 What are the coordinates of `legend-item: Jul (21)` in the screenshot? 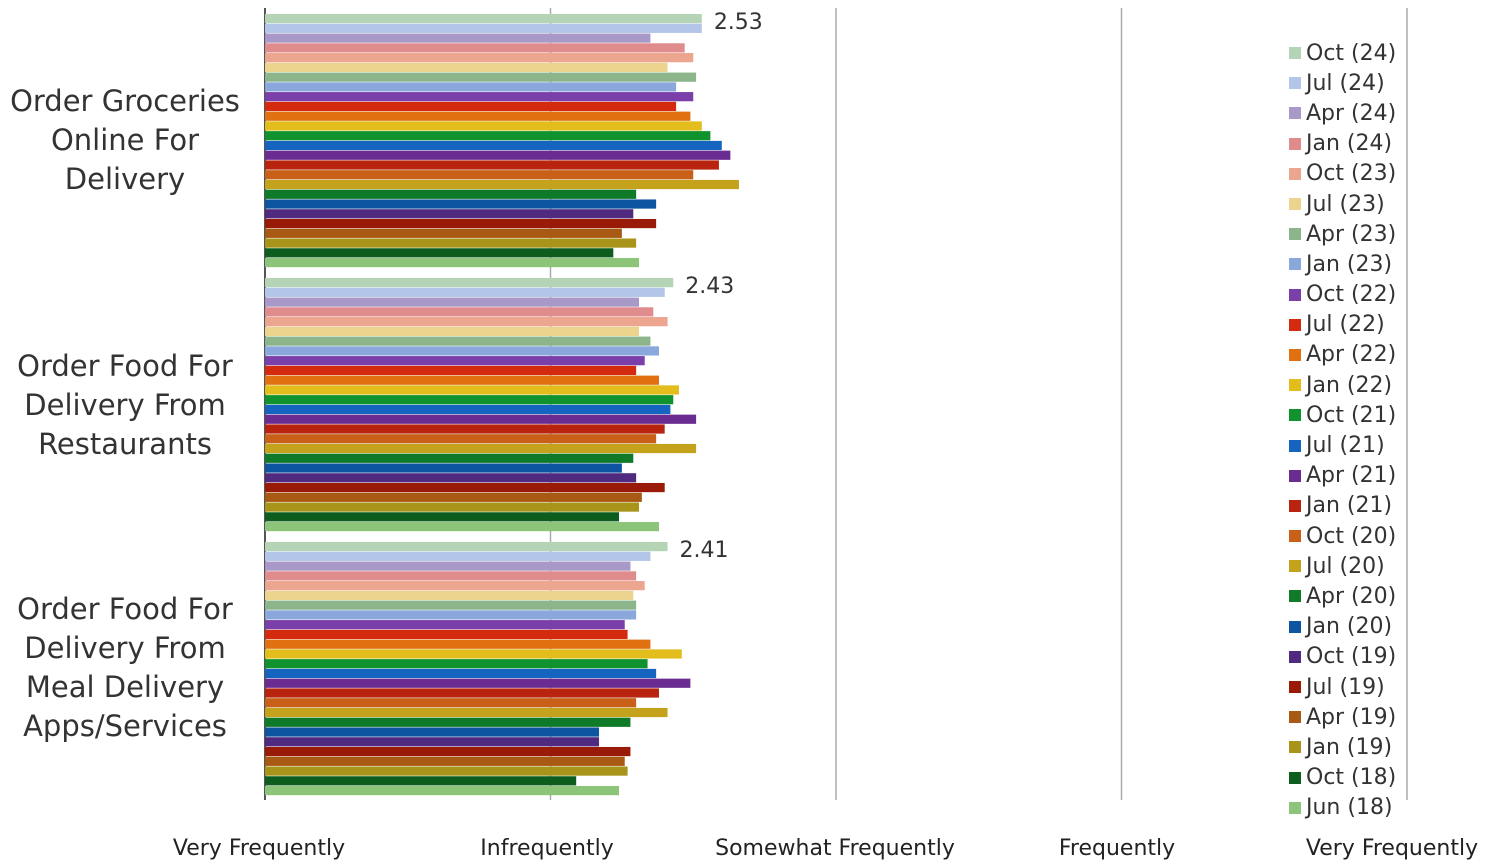 It's located at (1342, 445).